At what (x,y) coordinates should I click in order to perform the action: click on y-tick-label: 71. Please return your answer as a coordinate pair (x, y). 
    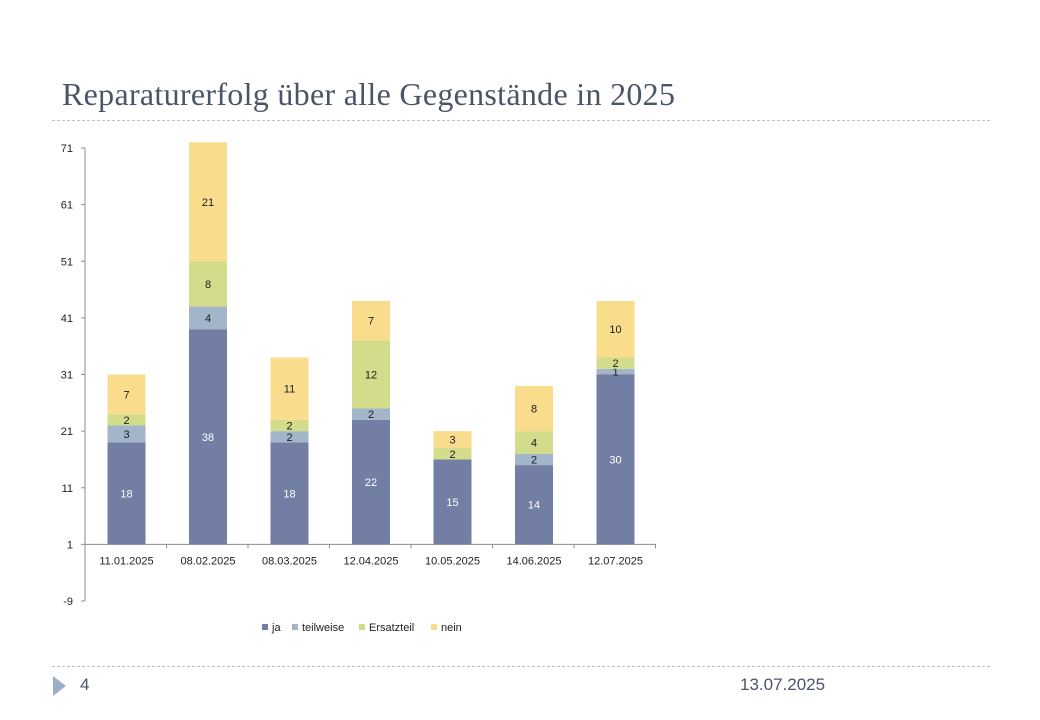
    Looking at the image, I should click on (67, 149).